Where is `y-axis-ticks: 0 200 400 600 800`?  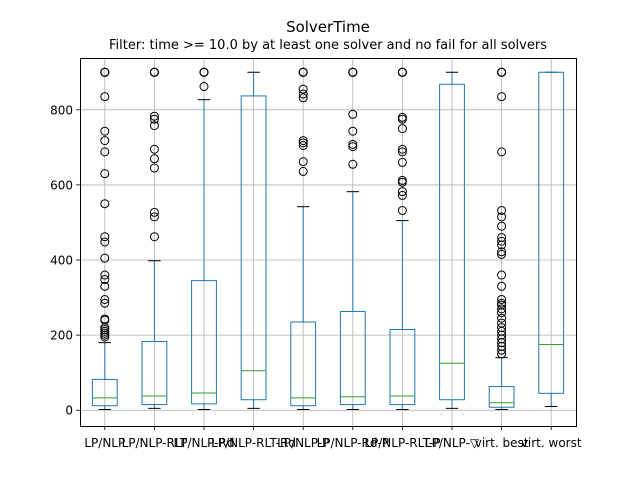
y-axis-ticks: 0 200 400 600 800 is located at coordinates (65, 260).